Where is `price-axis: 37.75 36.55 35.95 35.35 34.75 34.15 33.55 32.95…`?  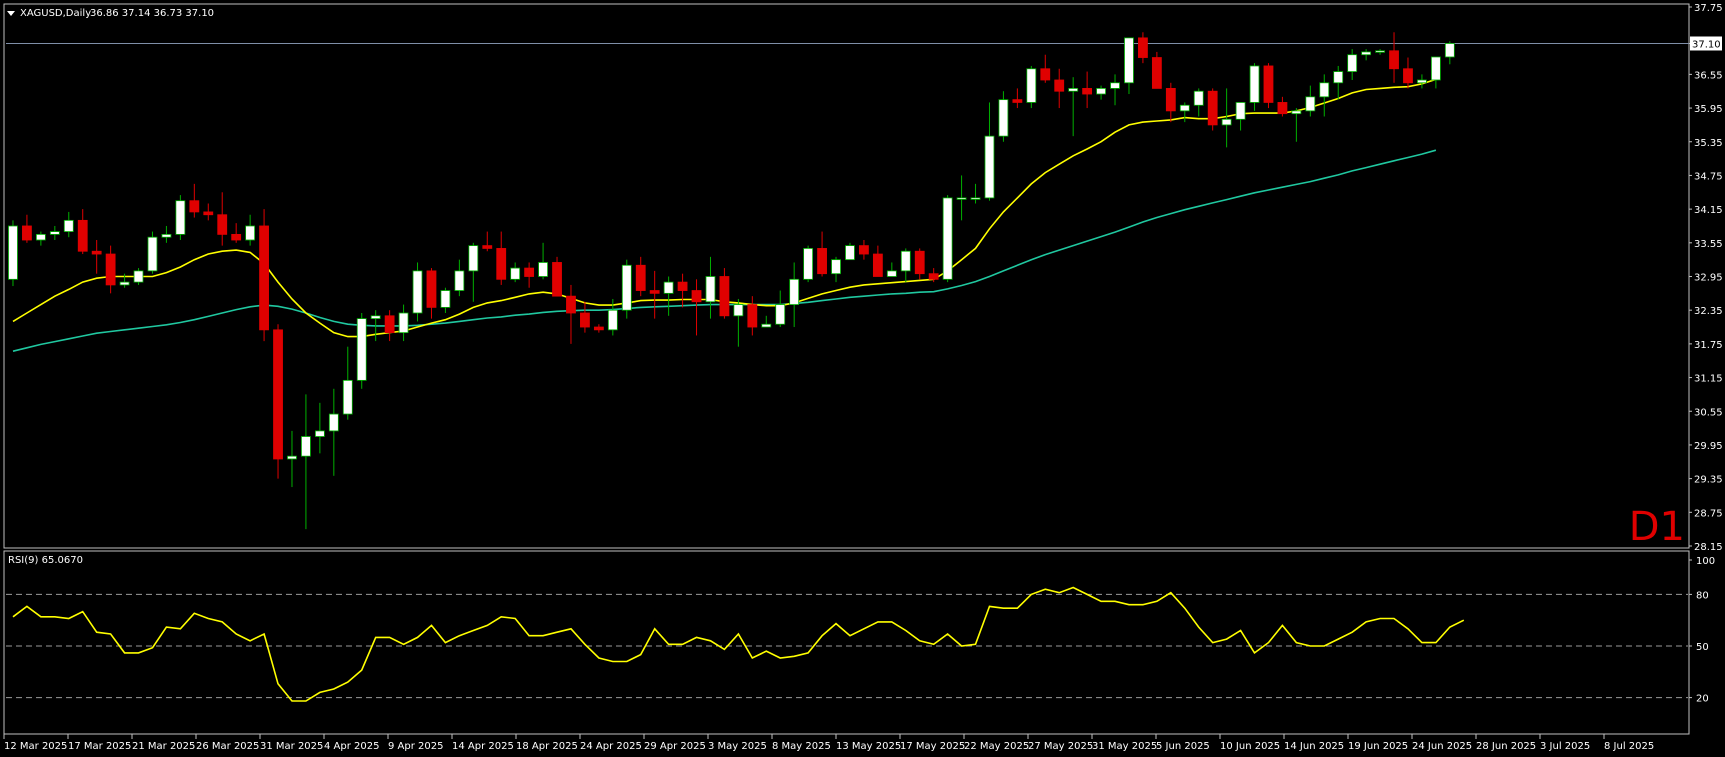
price-axis: 37.75 36.55 35.95 35.35 34.75 34.15 33.55 32.95… is located at coordinates (1706, 278).